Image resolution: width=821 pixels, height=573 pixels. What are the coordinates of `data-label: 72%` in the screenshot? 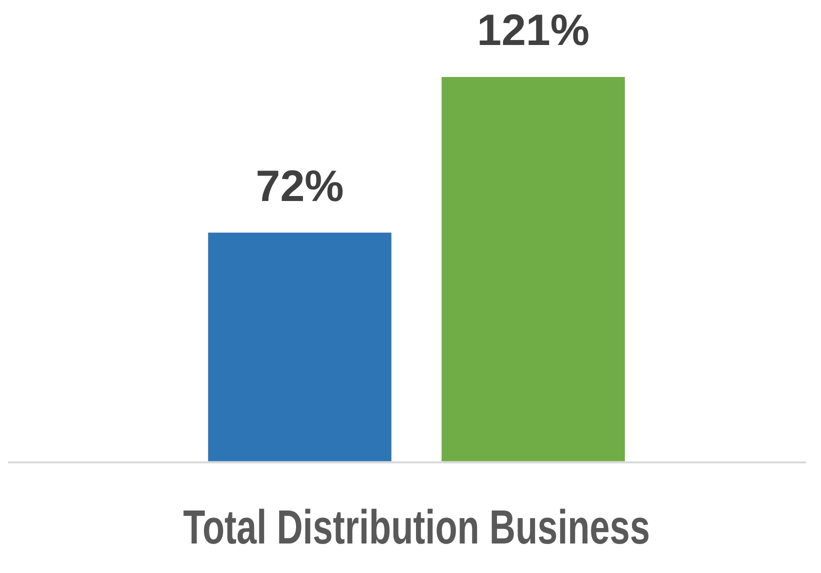 It's located at (300, 186).